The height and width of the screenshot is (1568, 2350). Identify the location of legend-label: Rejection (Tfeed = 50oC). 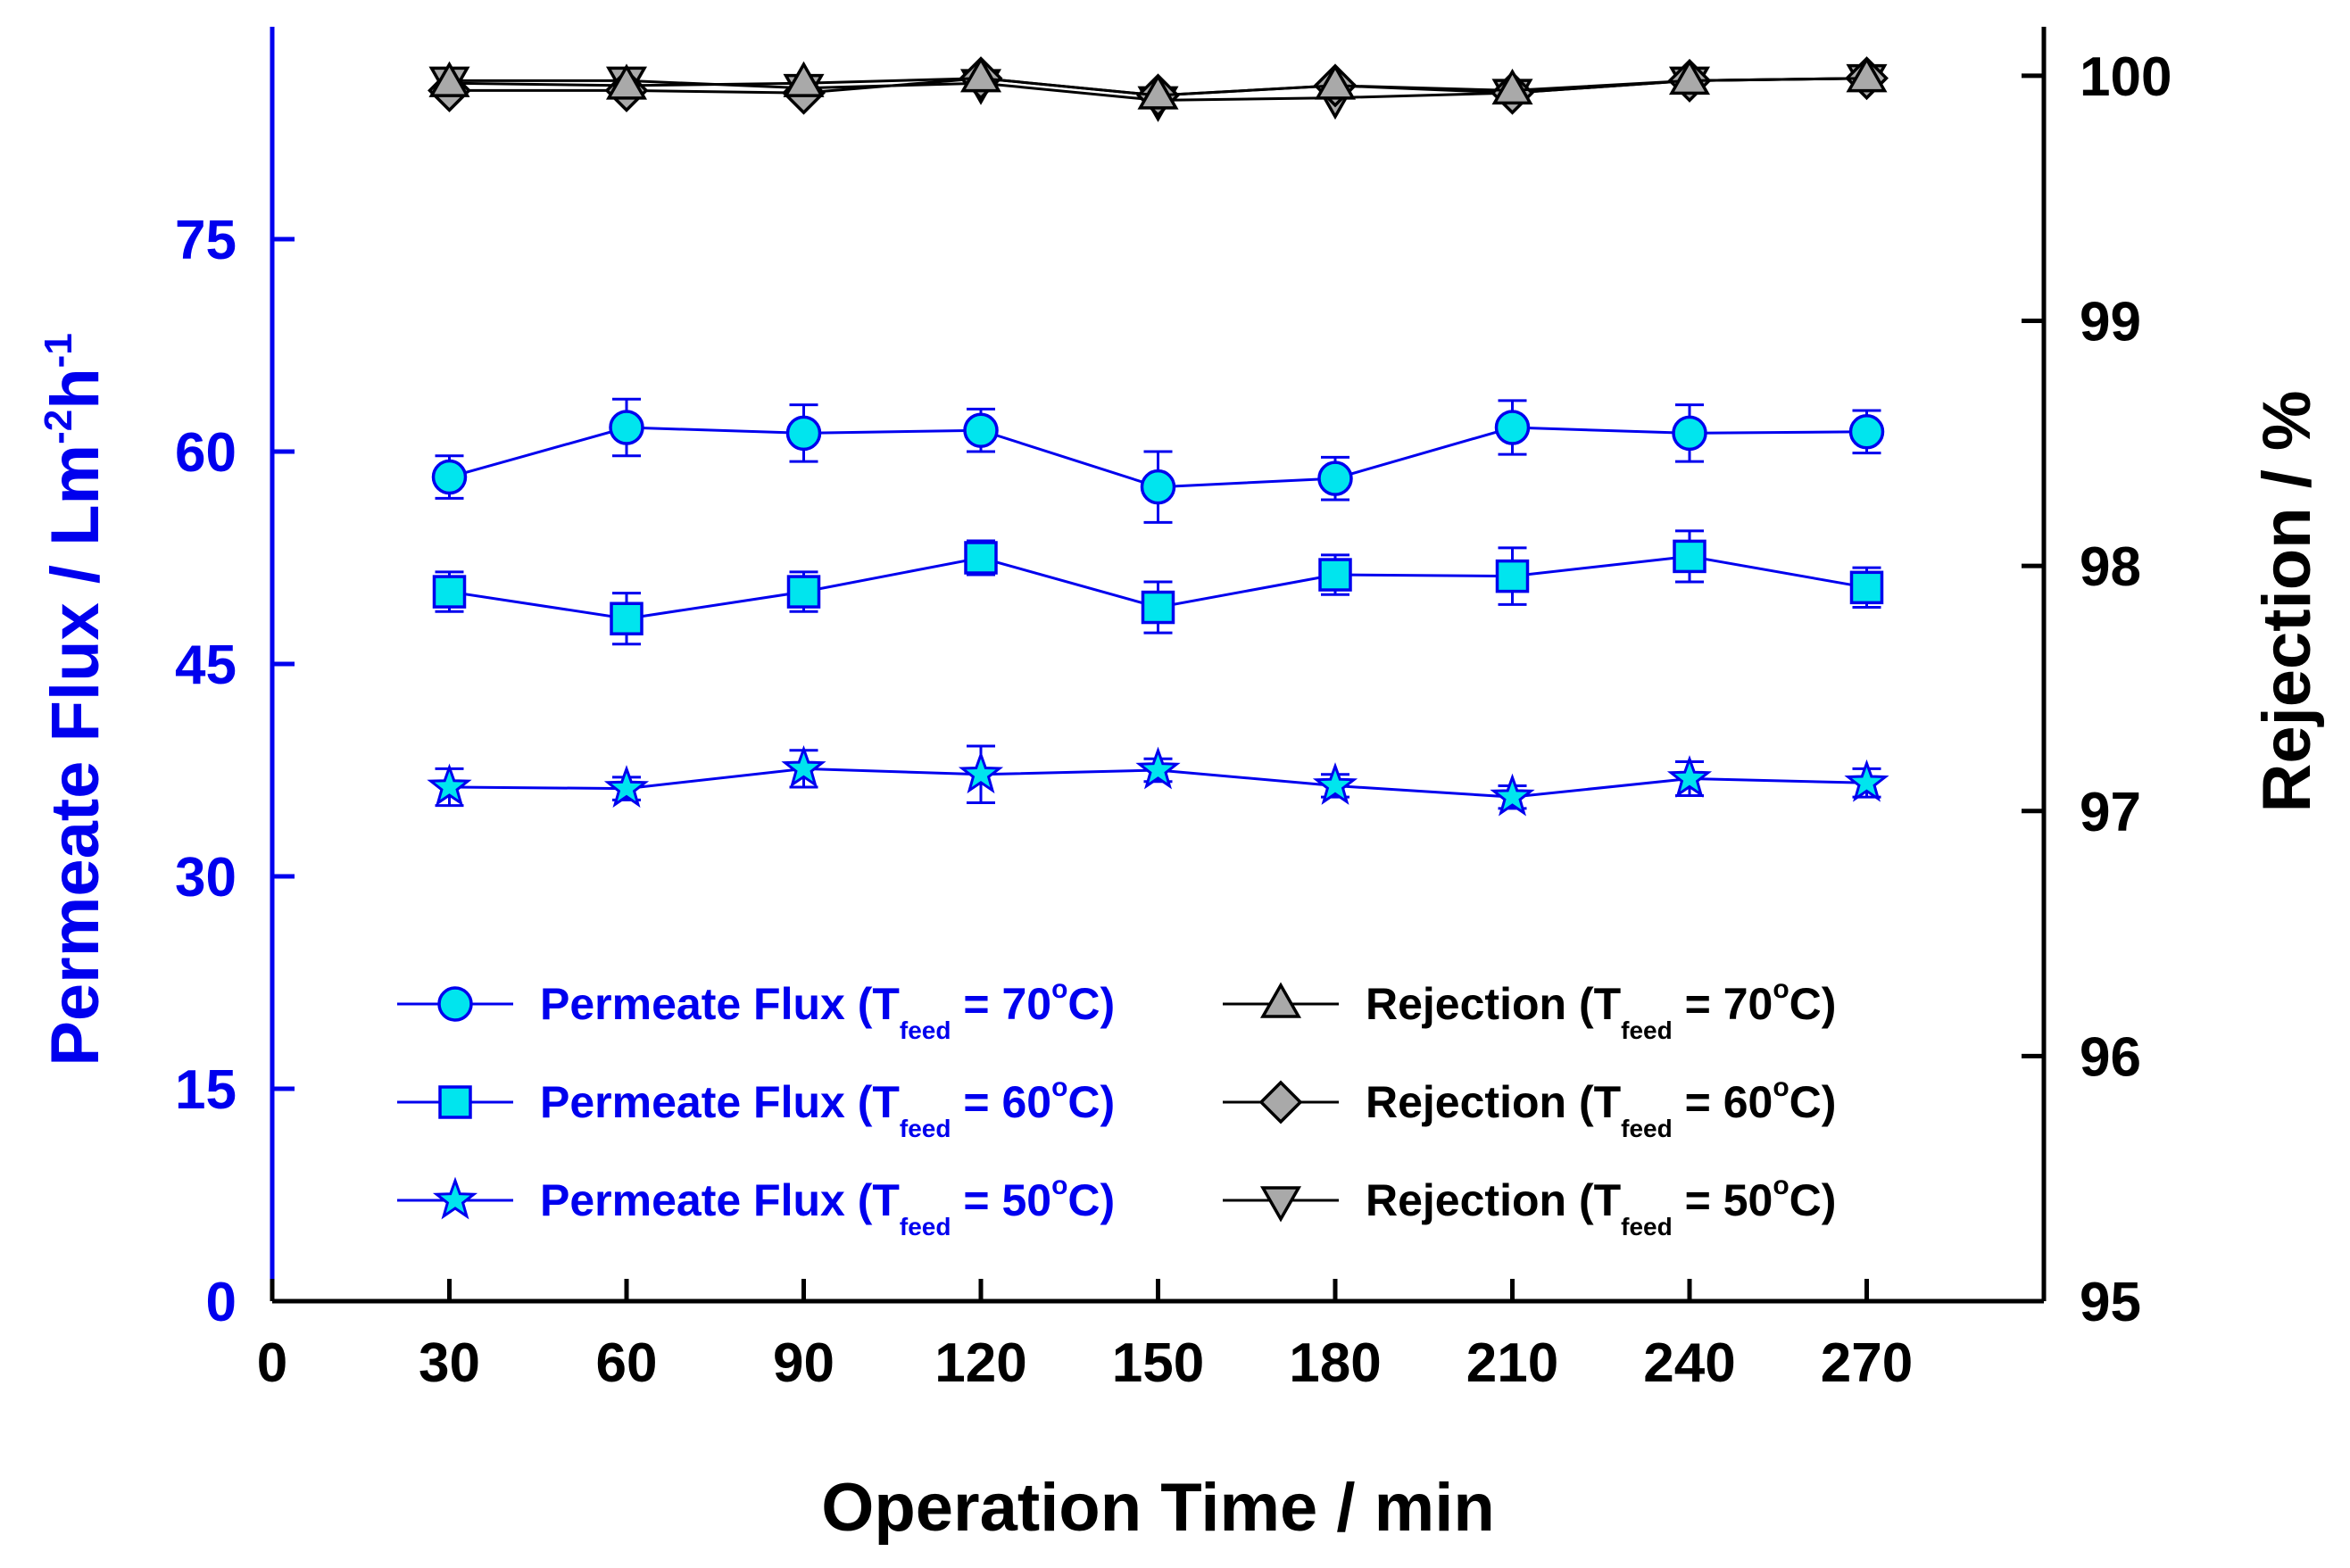
(1601, 1205).